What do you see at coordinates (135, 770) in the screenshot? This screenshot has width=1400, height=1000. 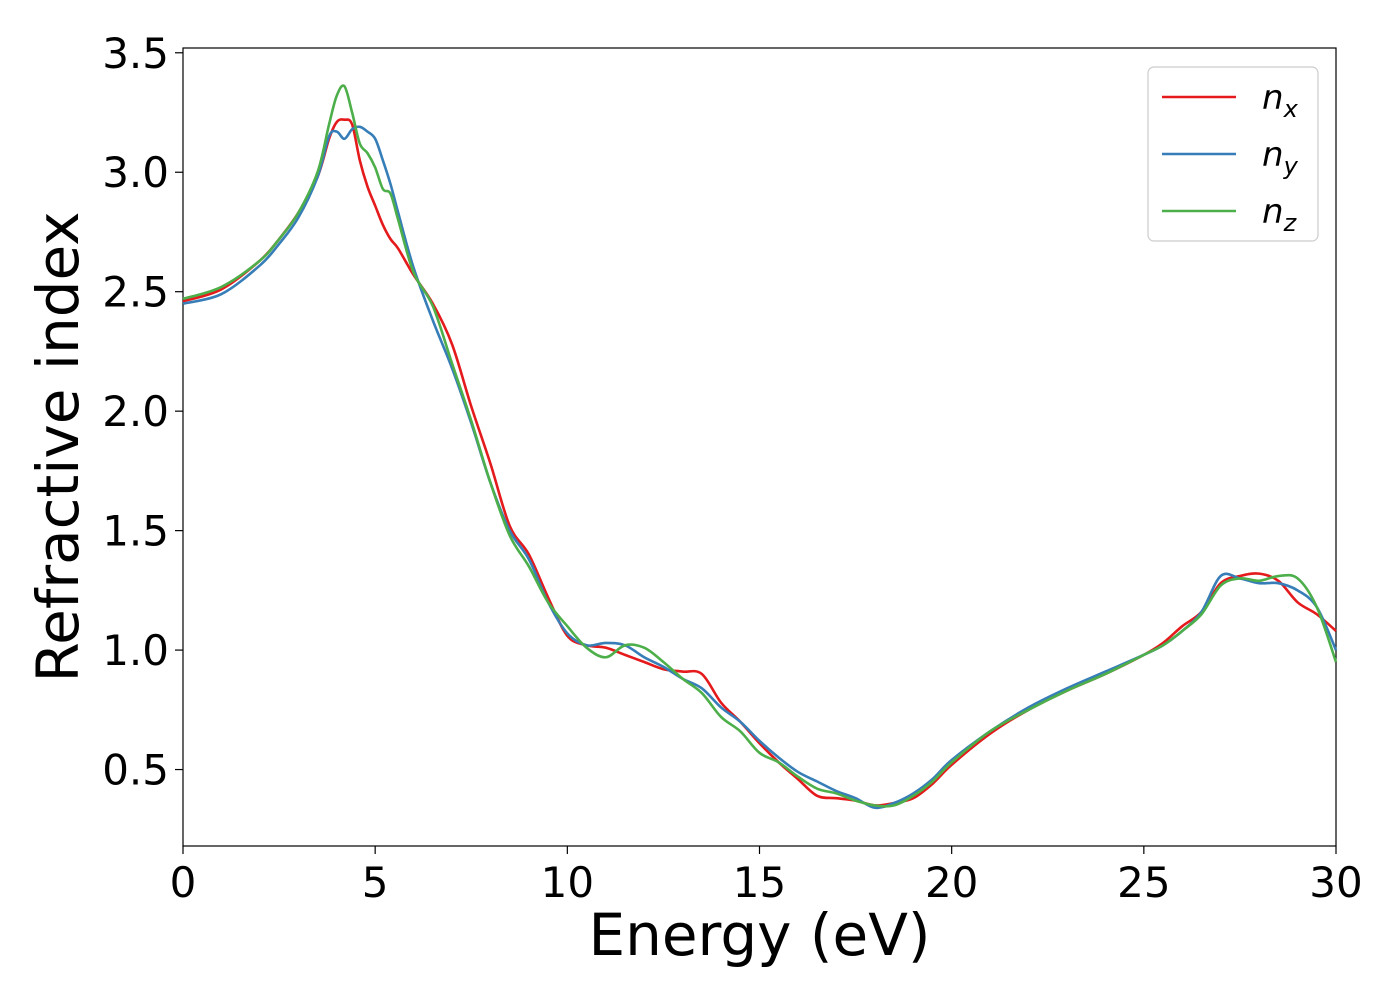 I see `y-tick-label: 0.5` at bounding box center [135, 770].